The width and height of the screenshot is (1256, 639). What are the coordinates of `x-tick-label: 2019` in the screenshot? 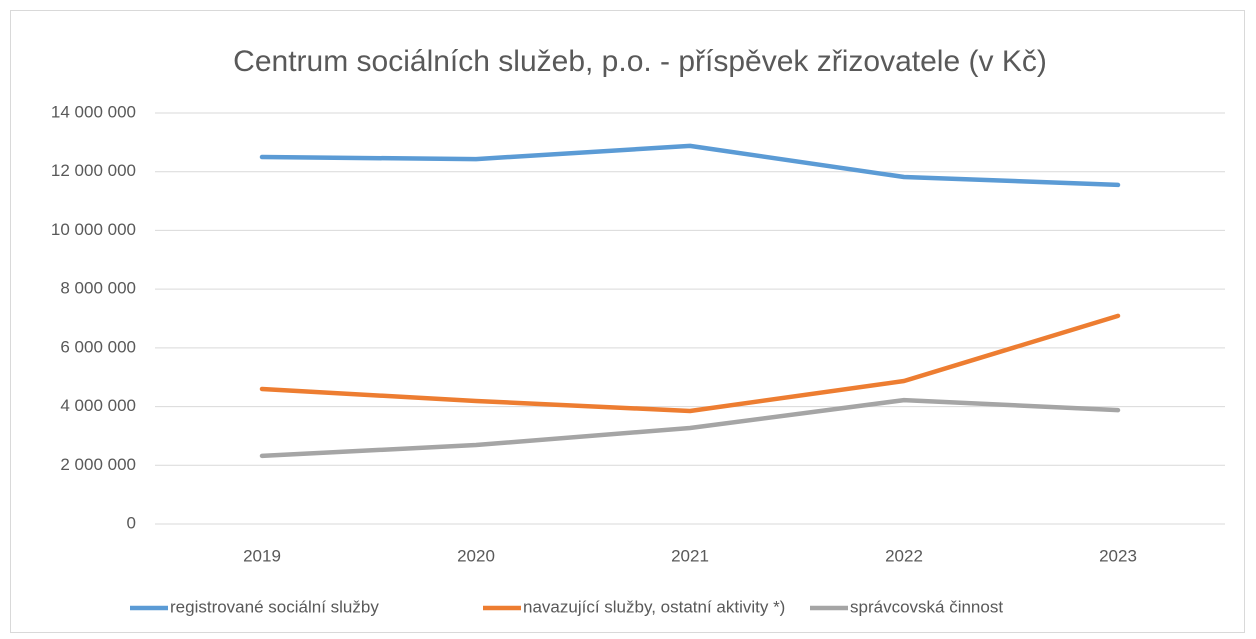 It's located at (262, 555).